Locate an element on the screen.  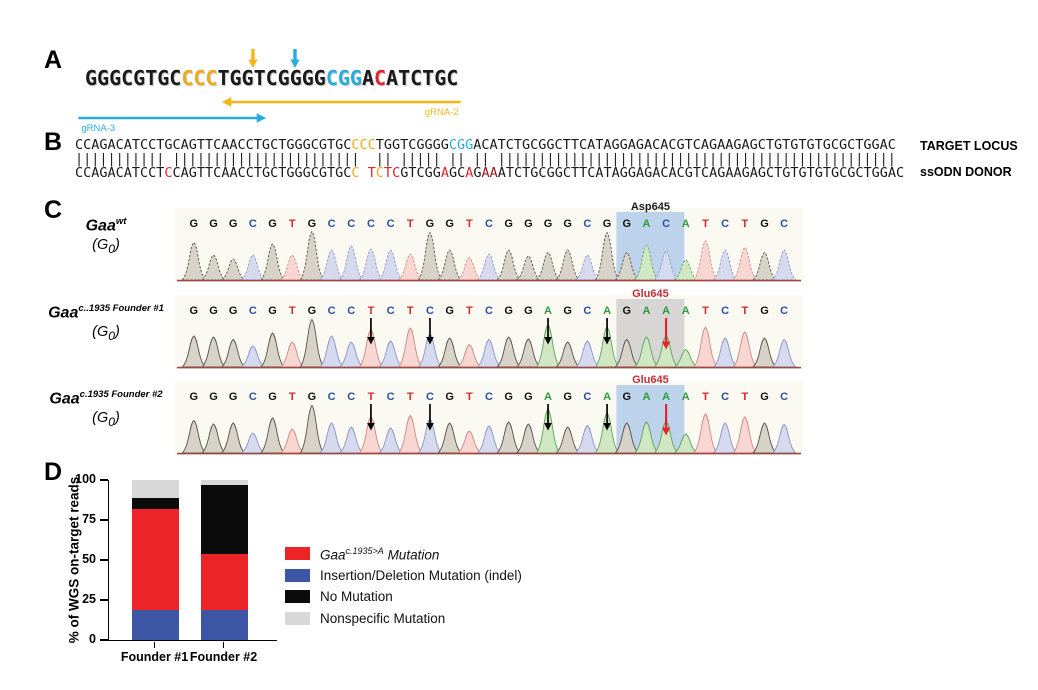
chromatogram-row-label: Gaac..1935 Founder #1 (G0) is located at coordinates (106, 323).